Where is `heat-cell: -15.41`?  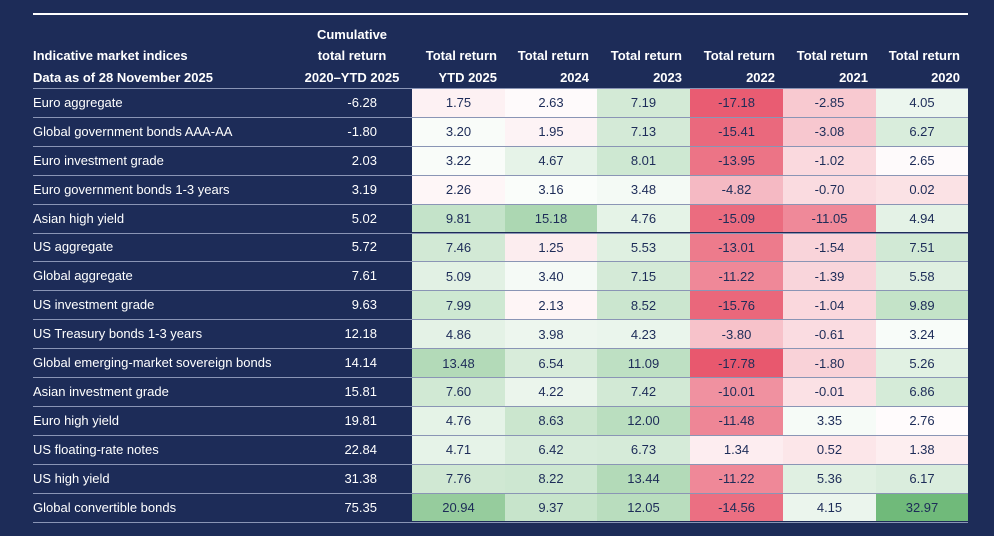
heat-cell: -15.41 is located at coordinates (736, 131).